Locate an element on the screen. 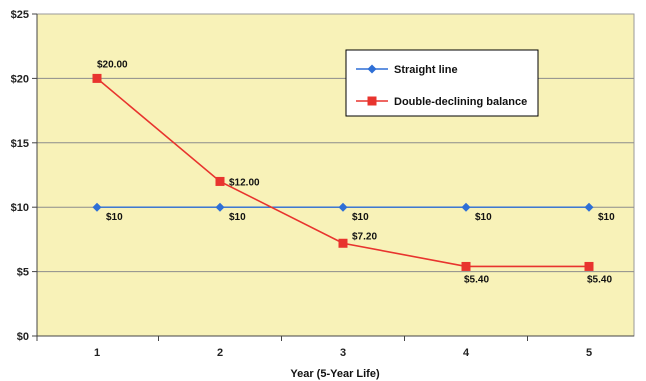 The image size is (646, 381). x-tick-label: 3 is located at coordinates (343, 353).